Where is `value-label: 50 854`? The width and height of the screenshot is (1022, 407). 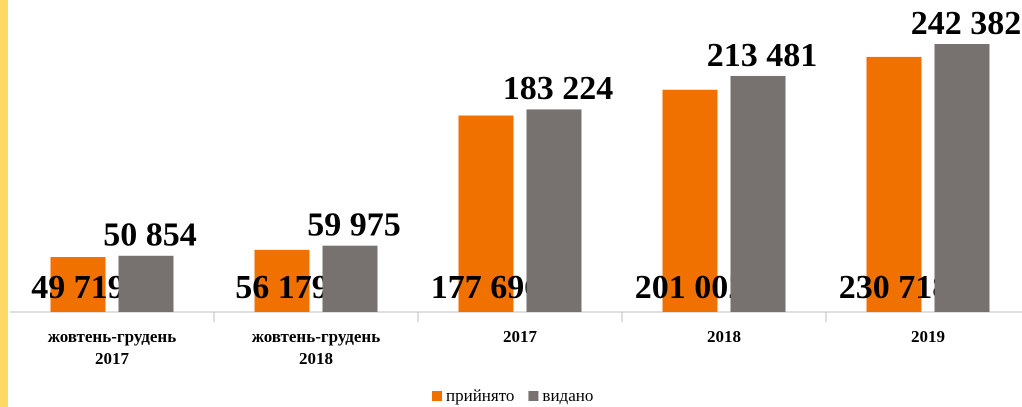 value-label: 50 854 is located at coordinates (150, 235).